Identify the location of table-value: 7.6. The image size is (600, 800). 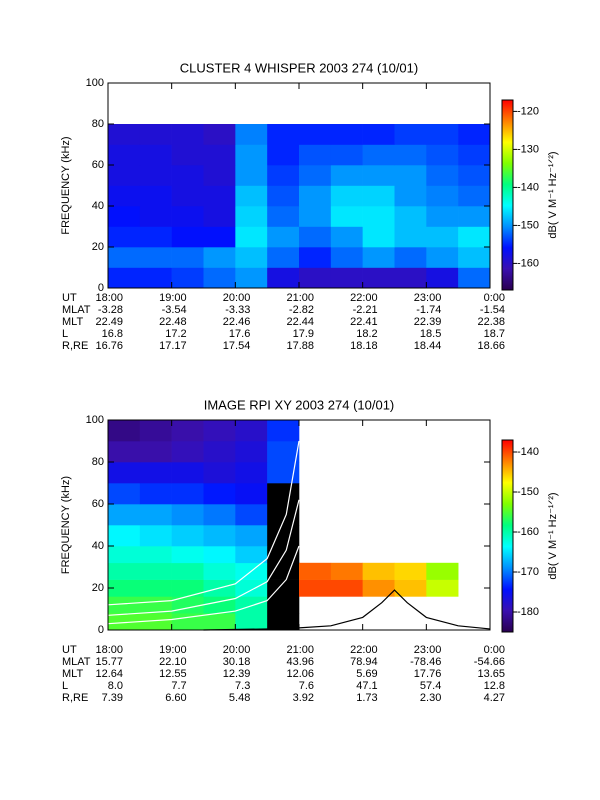
(306, 686).